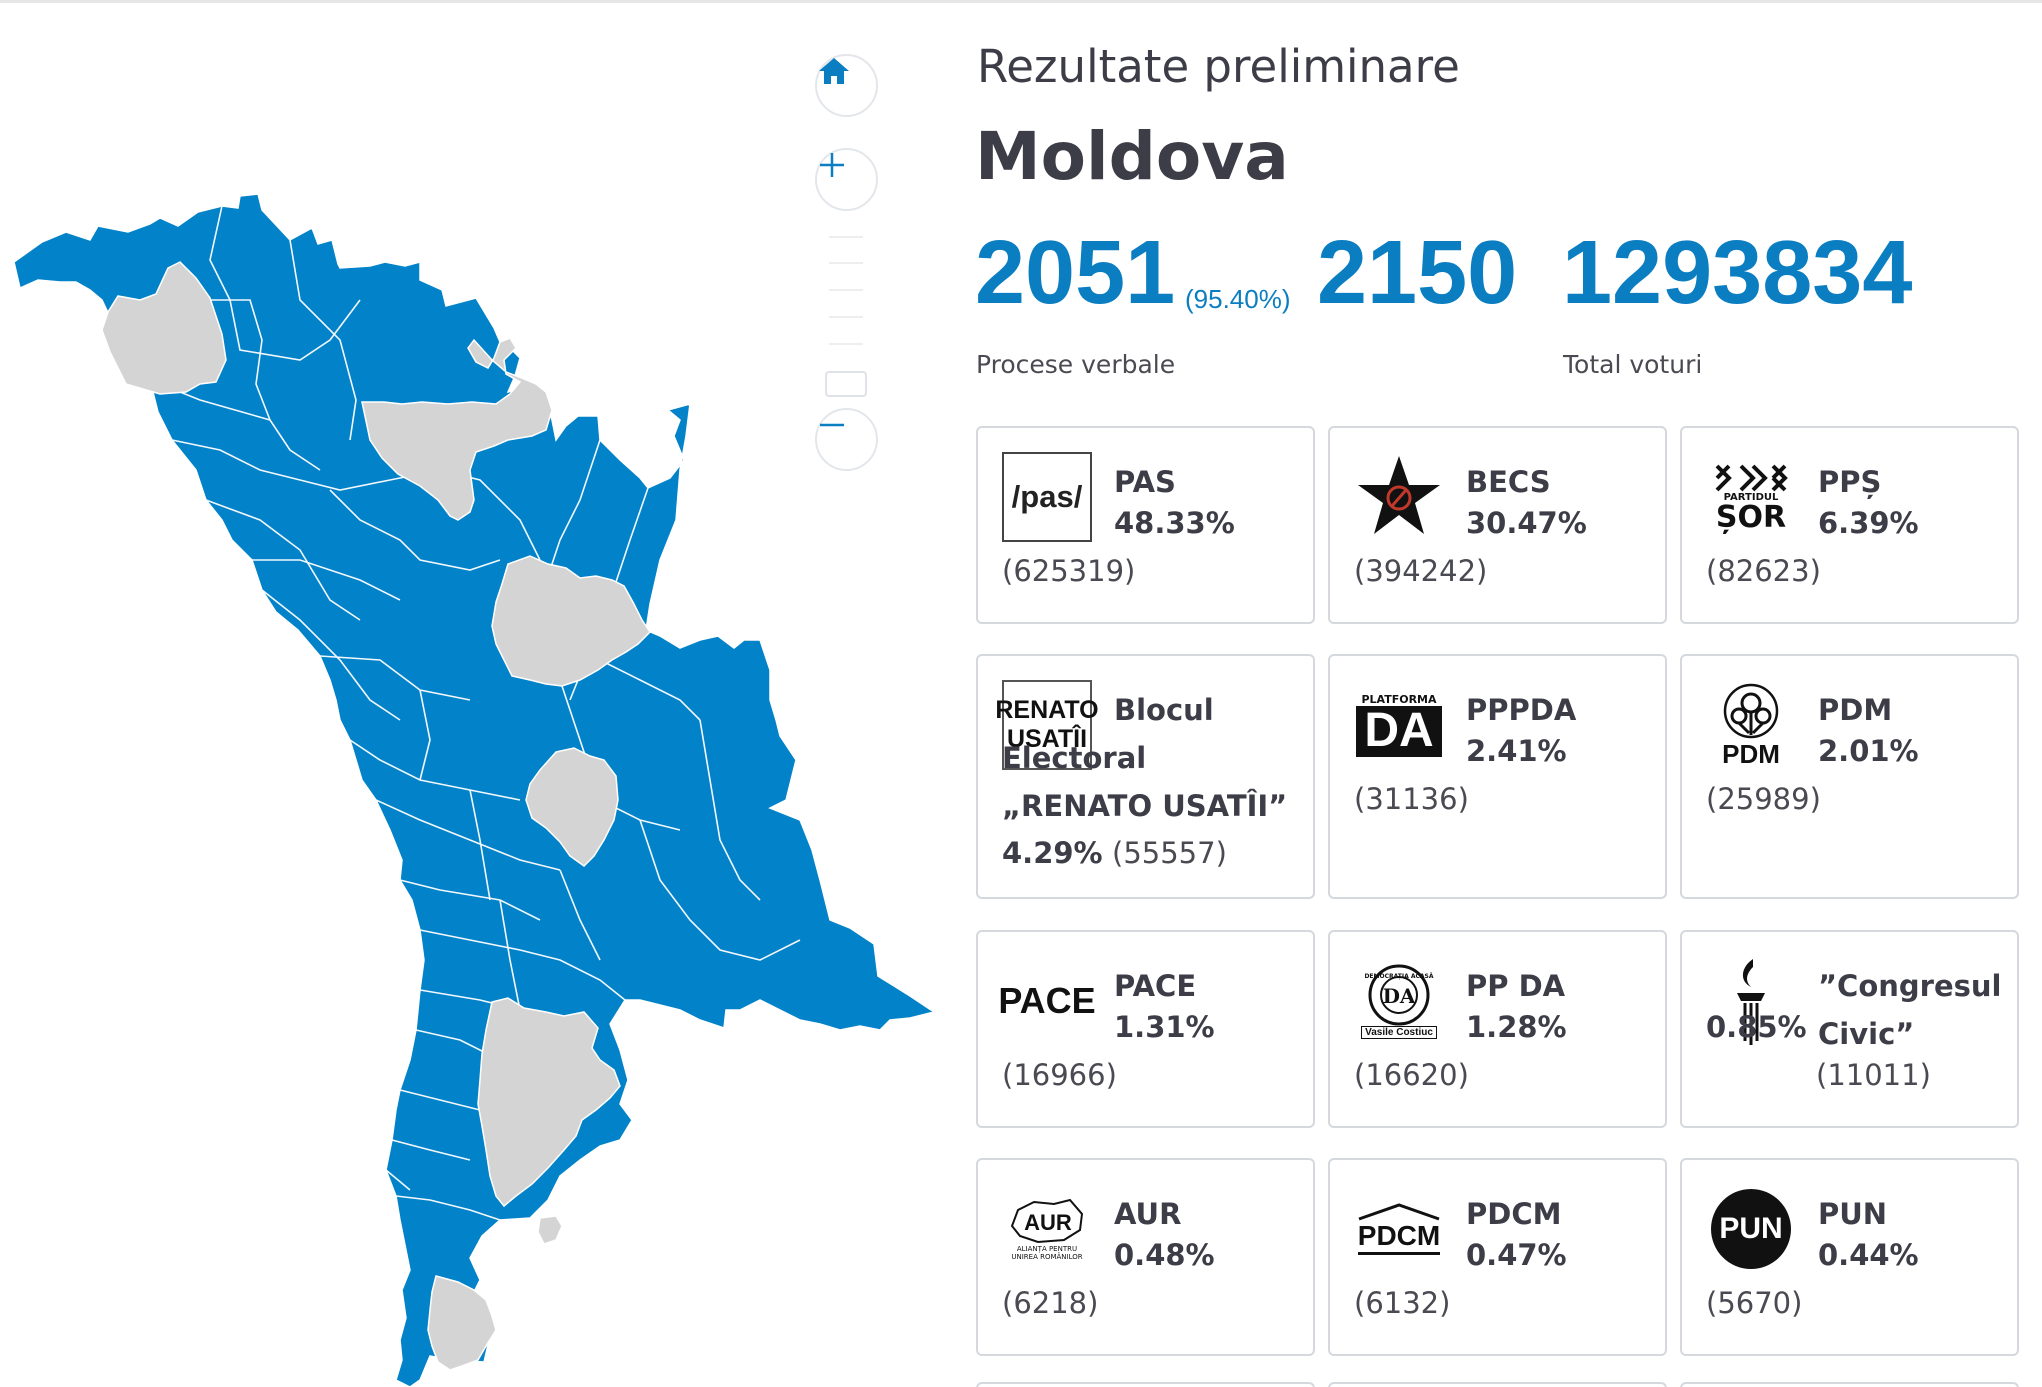 Image resolution: width=2042 pixels, height=1387 pixels. I want to click on party-card-pppda: PLATFORMA DA PPPDA 2.41% (31136), so click(1497, 776).